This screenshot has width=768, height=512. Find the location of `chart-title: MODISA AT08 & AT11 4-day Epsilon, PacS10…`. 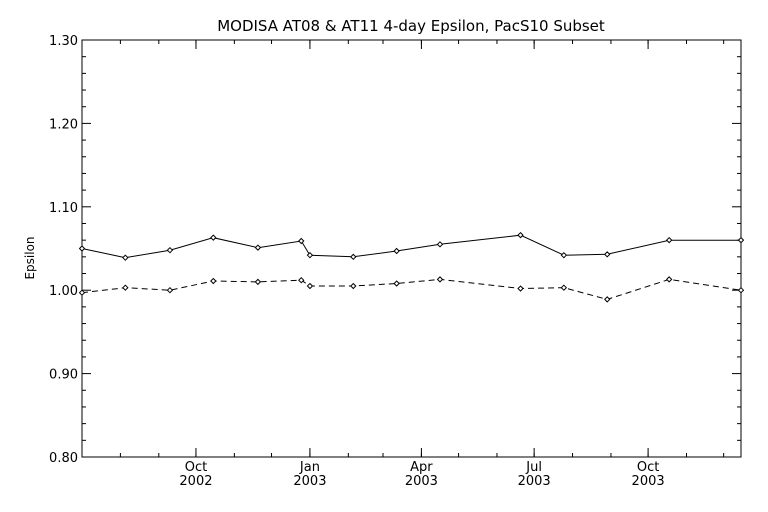

chart-title: MODISA AT08 & AT11 4-day Epsilon, PacS10… is located at coordinates (411, 26).